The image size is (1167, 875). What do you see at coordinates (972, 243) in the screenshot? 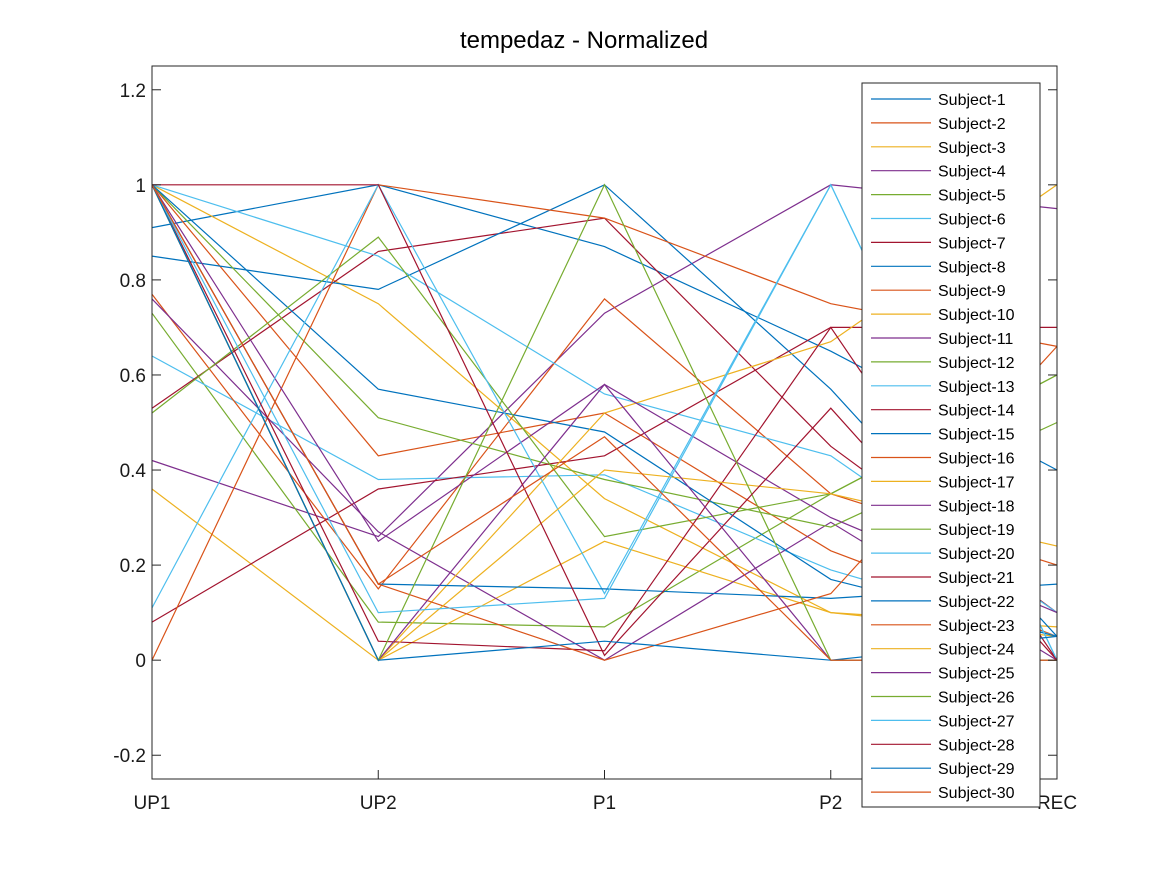
I see `legend-label: Subject-7` at bounding box center [972, 243].